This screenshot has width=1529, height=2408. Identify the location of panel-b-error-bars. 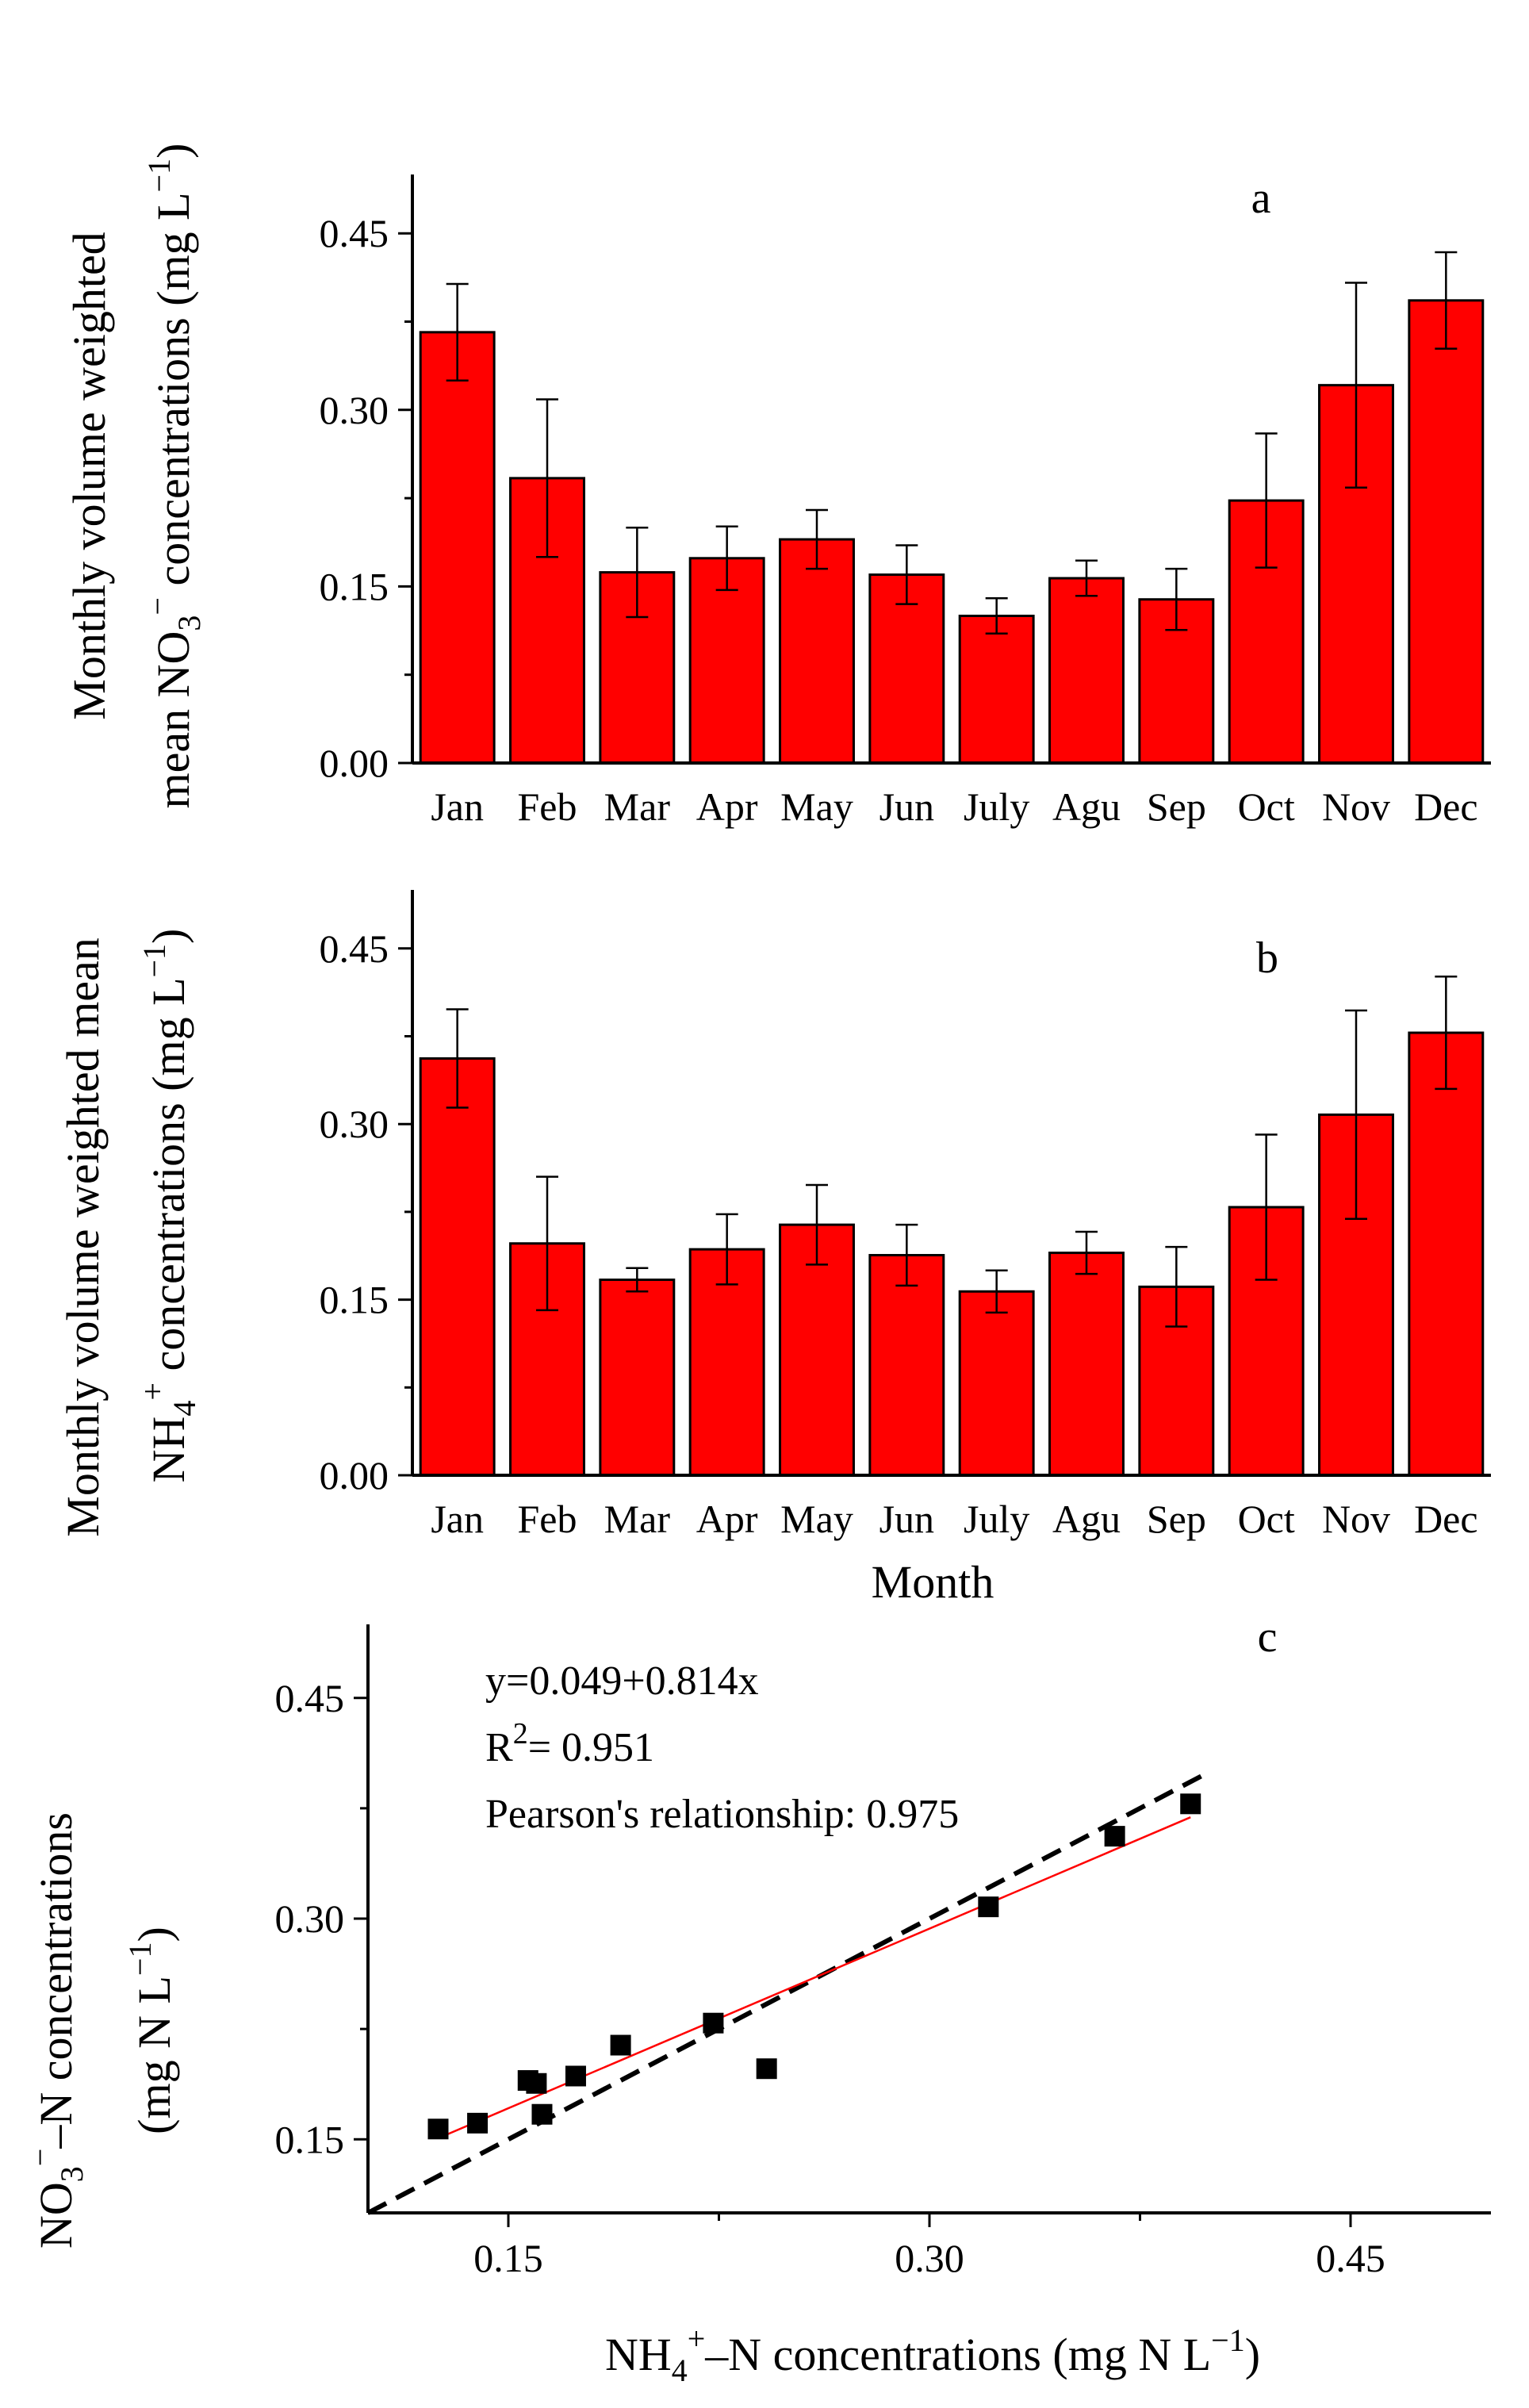
(952, 1151).